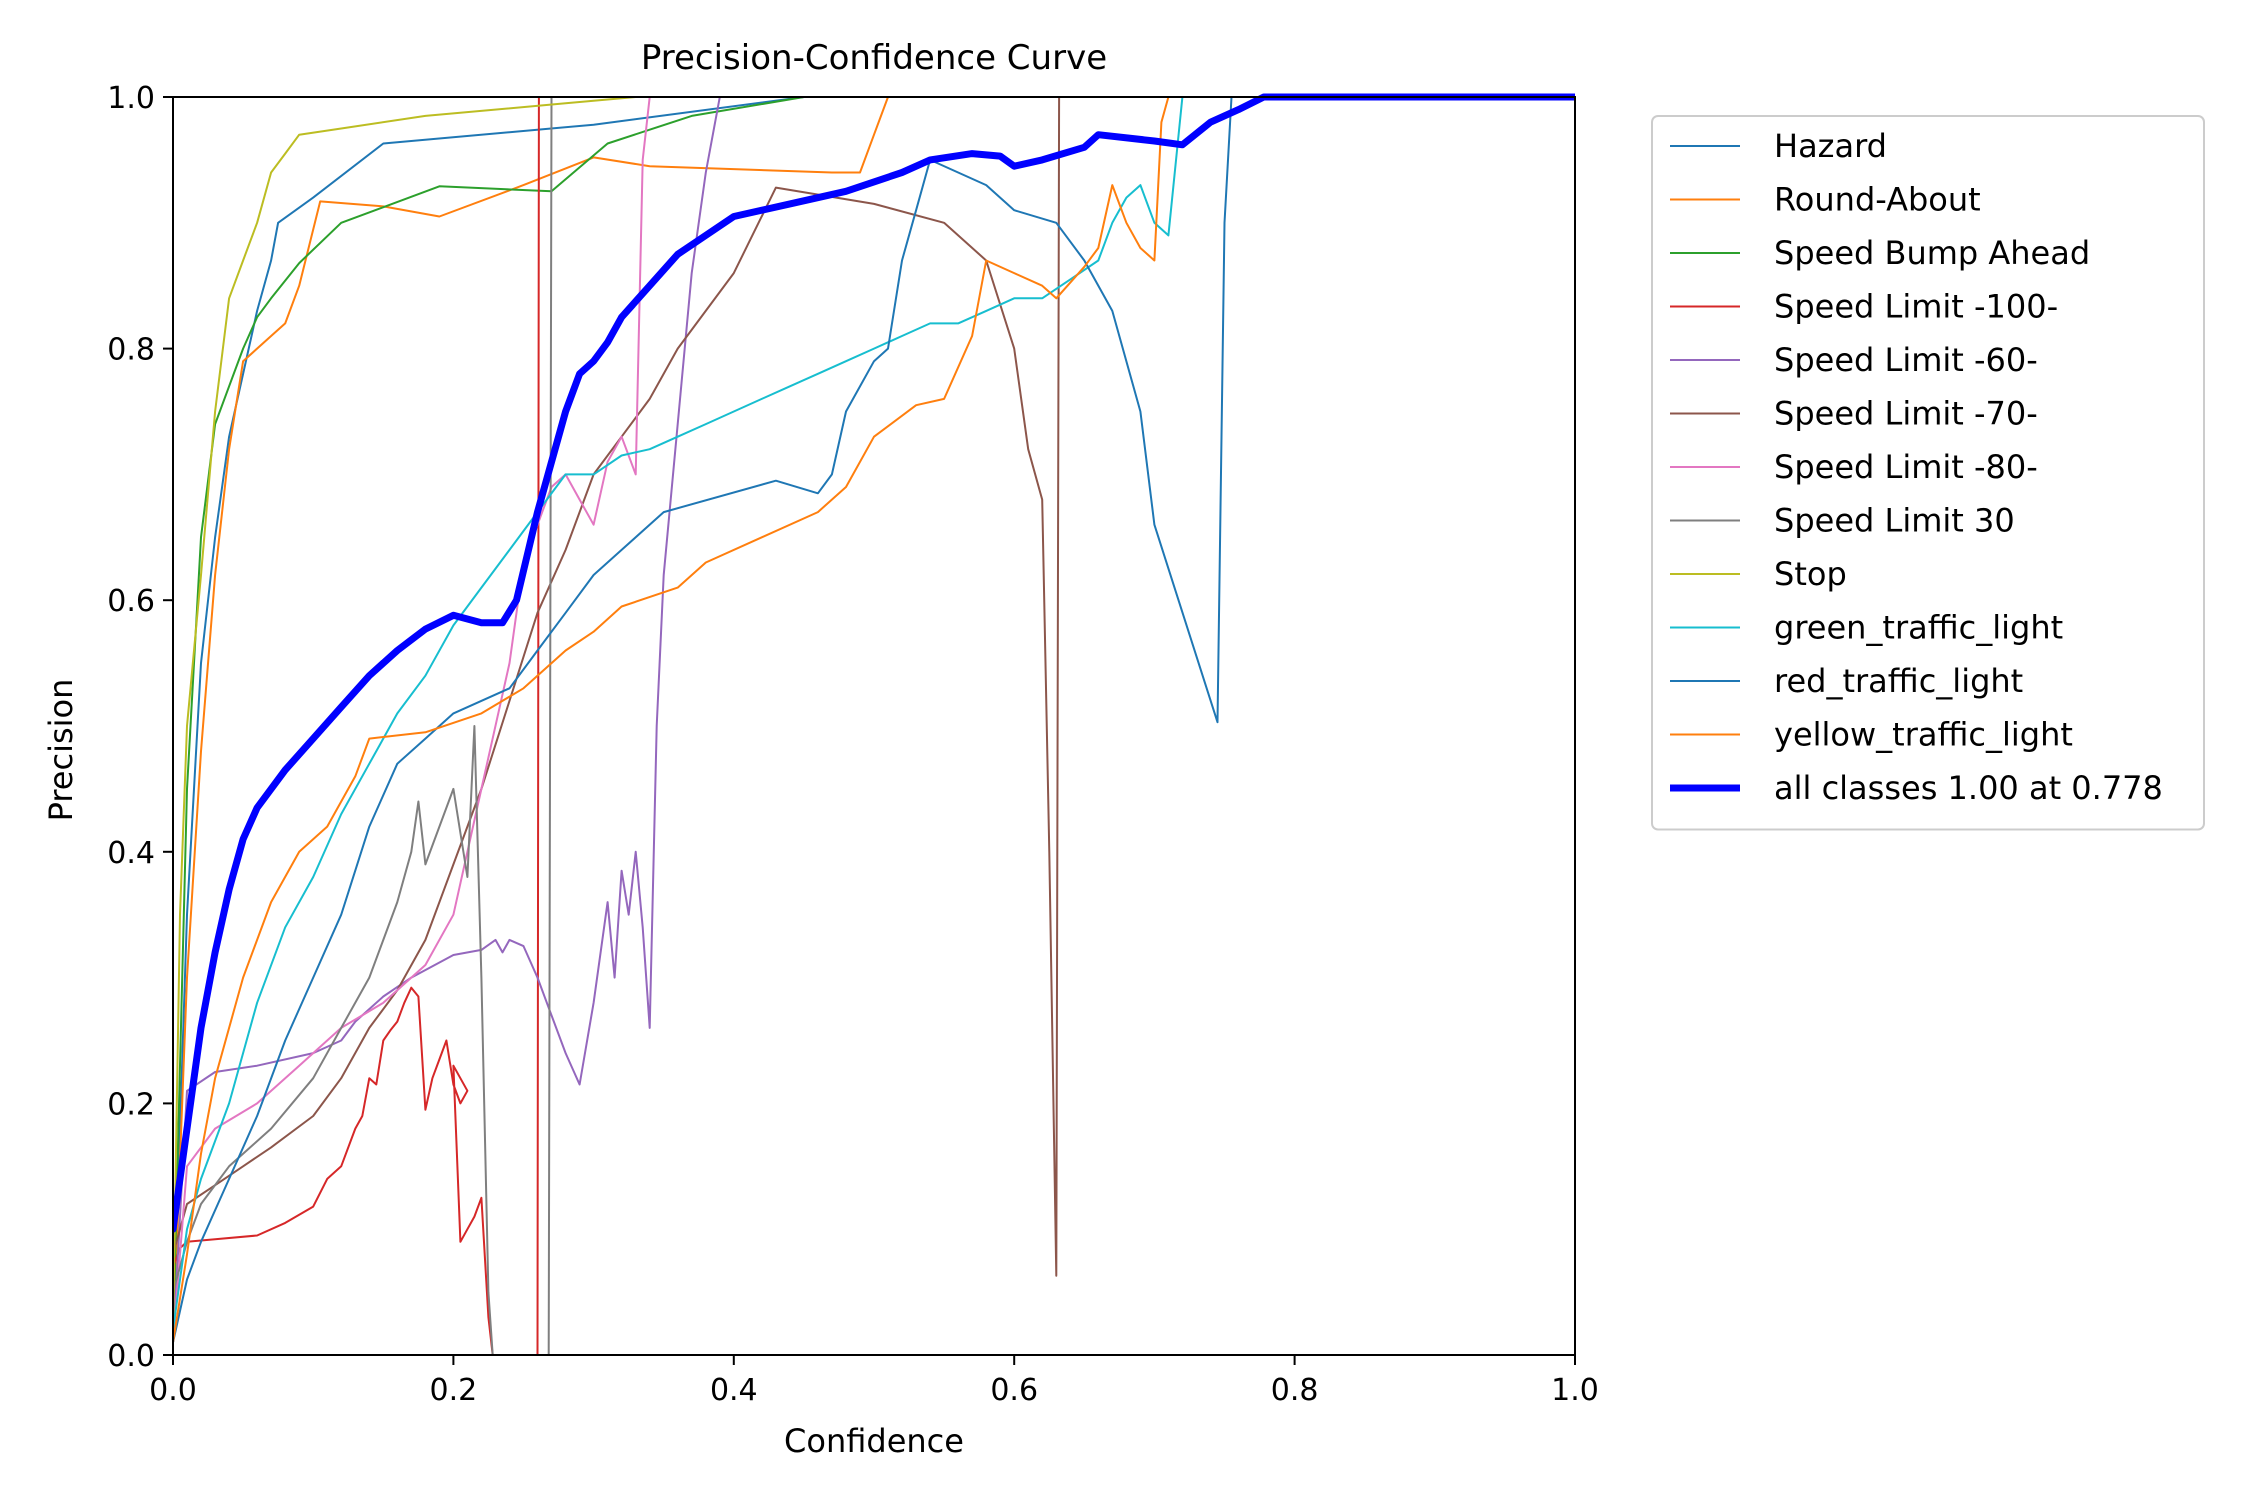  I want to click on legend-label: Round-About, so click(1877, 200).